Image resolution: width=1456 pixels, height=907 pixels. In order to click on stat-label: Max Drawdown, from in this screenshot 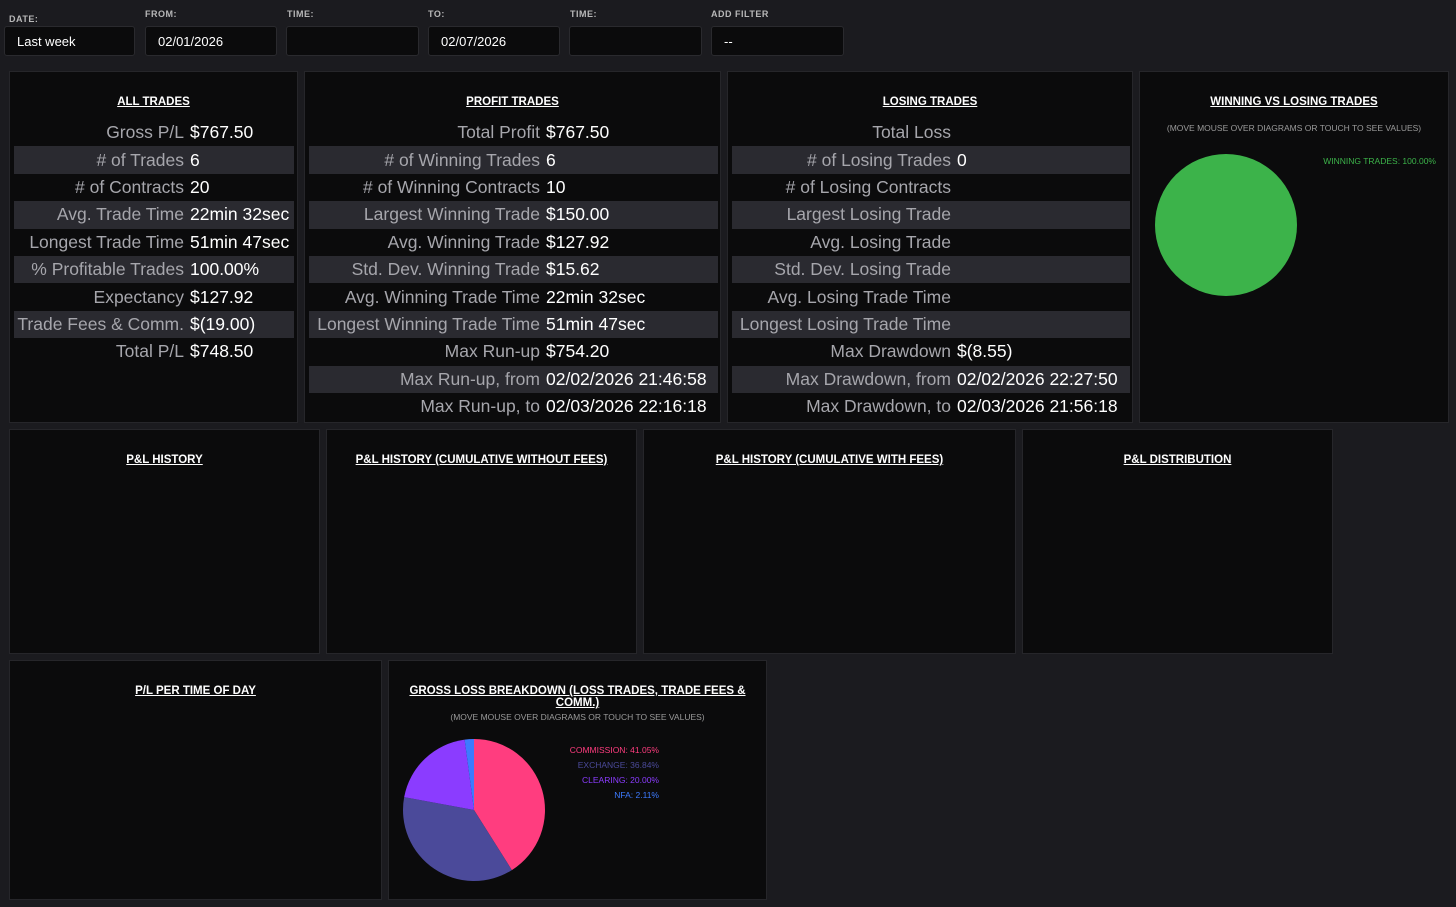, I will do `click(868, 378)`.